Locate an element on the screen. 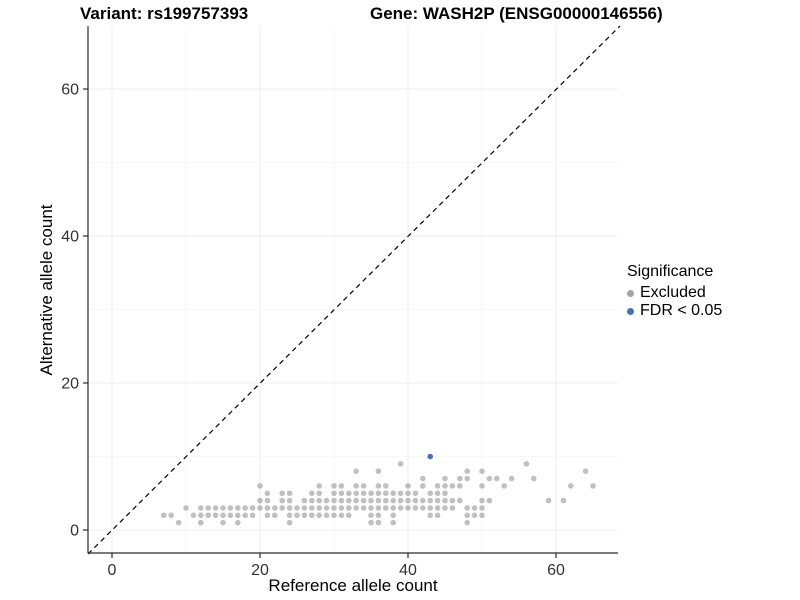 Image resolution: width=800 pixels, height=600 pixels. x-tick-label: 0 is located at coordinates (112, 570).